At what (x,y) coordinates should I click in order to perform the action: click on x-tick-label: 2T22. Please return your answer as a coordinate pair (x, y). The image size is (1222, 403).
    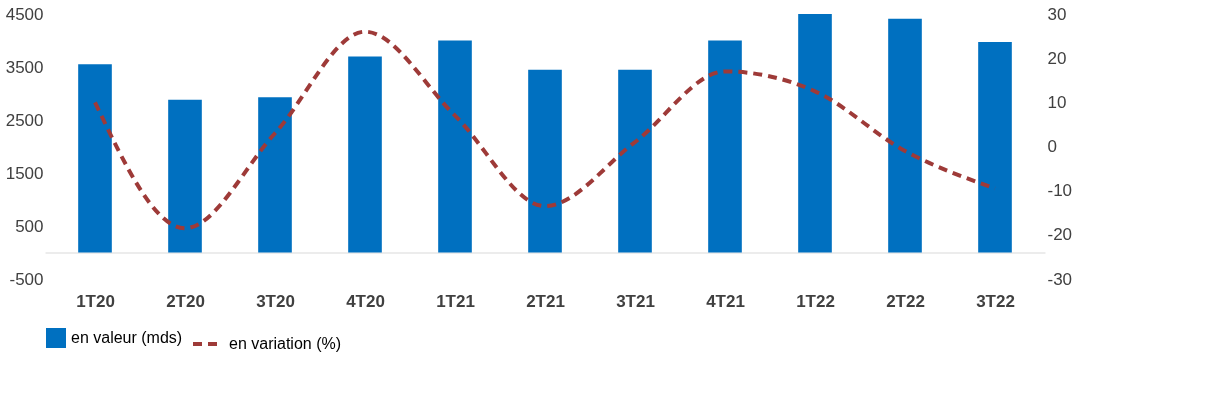
    Looking at the image, I should click on (905, 301).